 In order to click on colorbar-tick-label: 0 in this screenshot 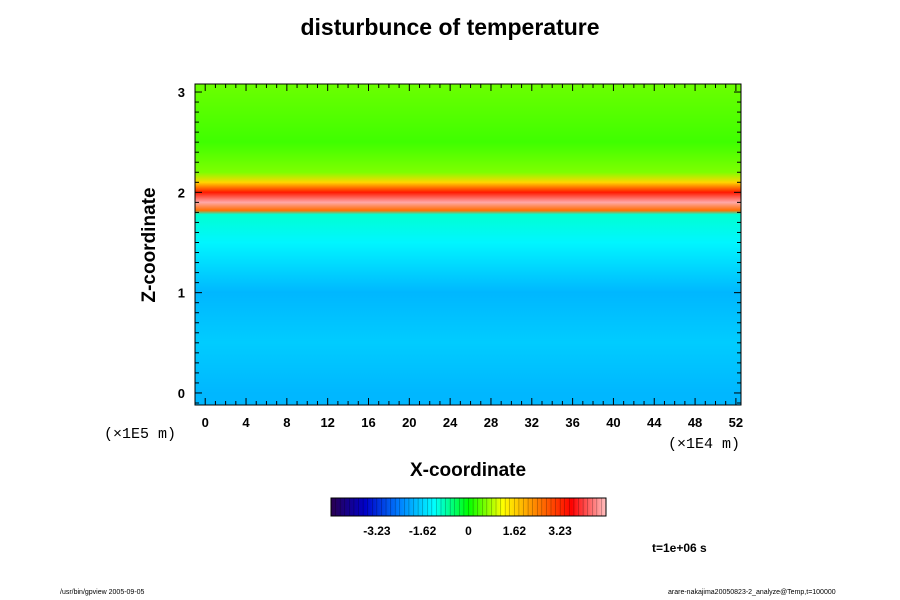, I will do `click(468, 531)`.